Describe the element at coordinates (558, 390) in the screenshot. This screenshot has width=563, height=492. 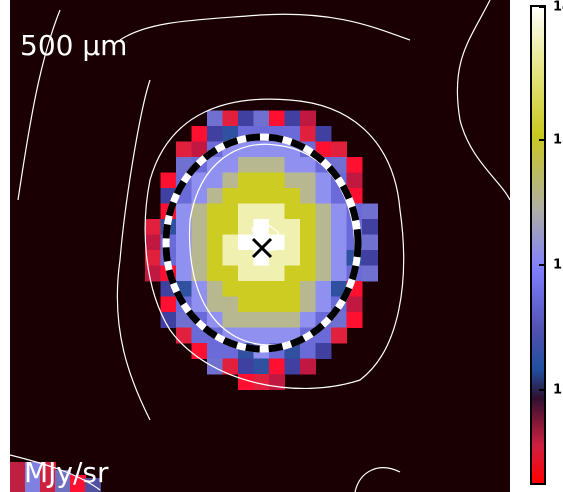
I see `colorbar-tick-label: 11` at that location.